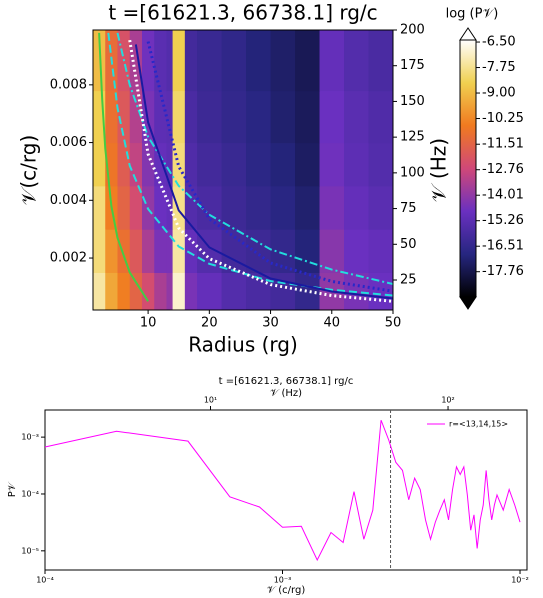 This screenshot has height=598, width=543. What do you see at coordinates (393, 323) in the screenshot?
I see `x-tick-label: 50` at bounding box center [393, 323].